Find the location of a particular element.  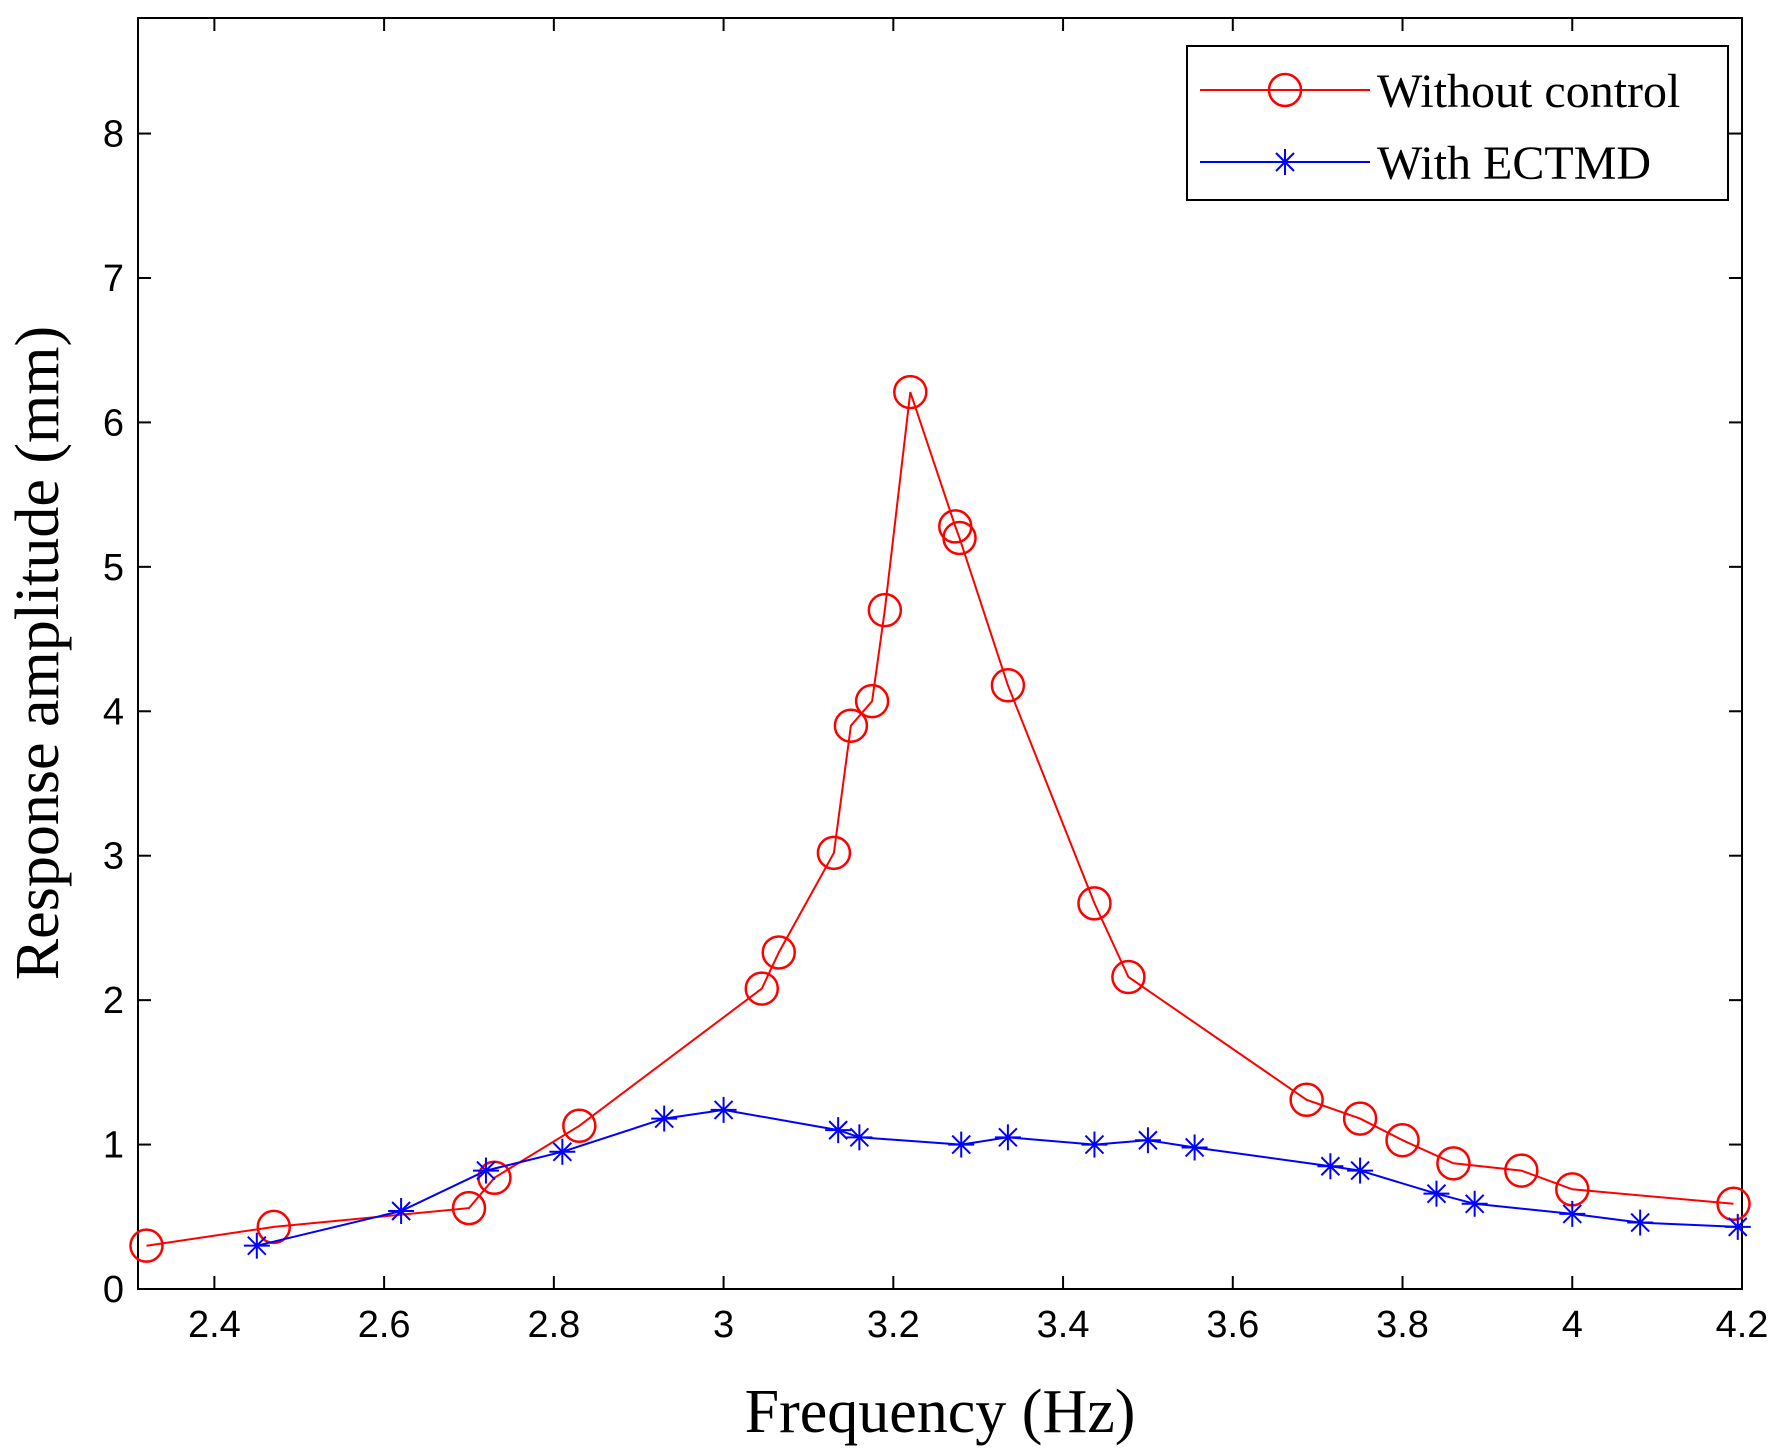

x-tick-label: 4.2 is located at coordinates (1742, 1325).